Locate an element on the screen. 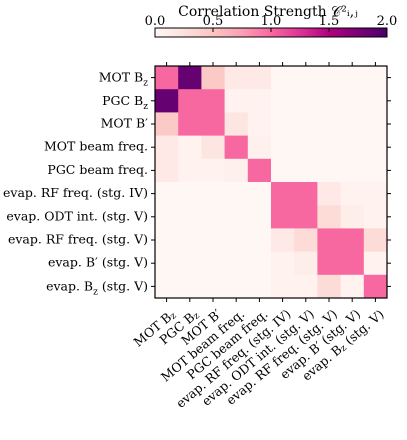 This screenshot has width=407, height=440. row-label: MOT Bz is located at coordinates (124, 78).